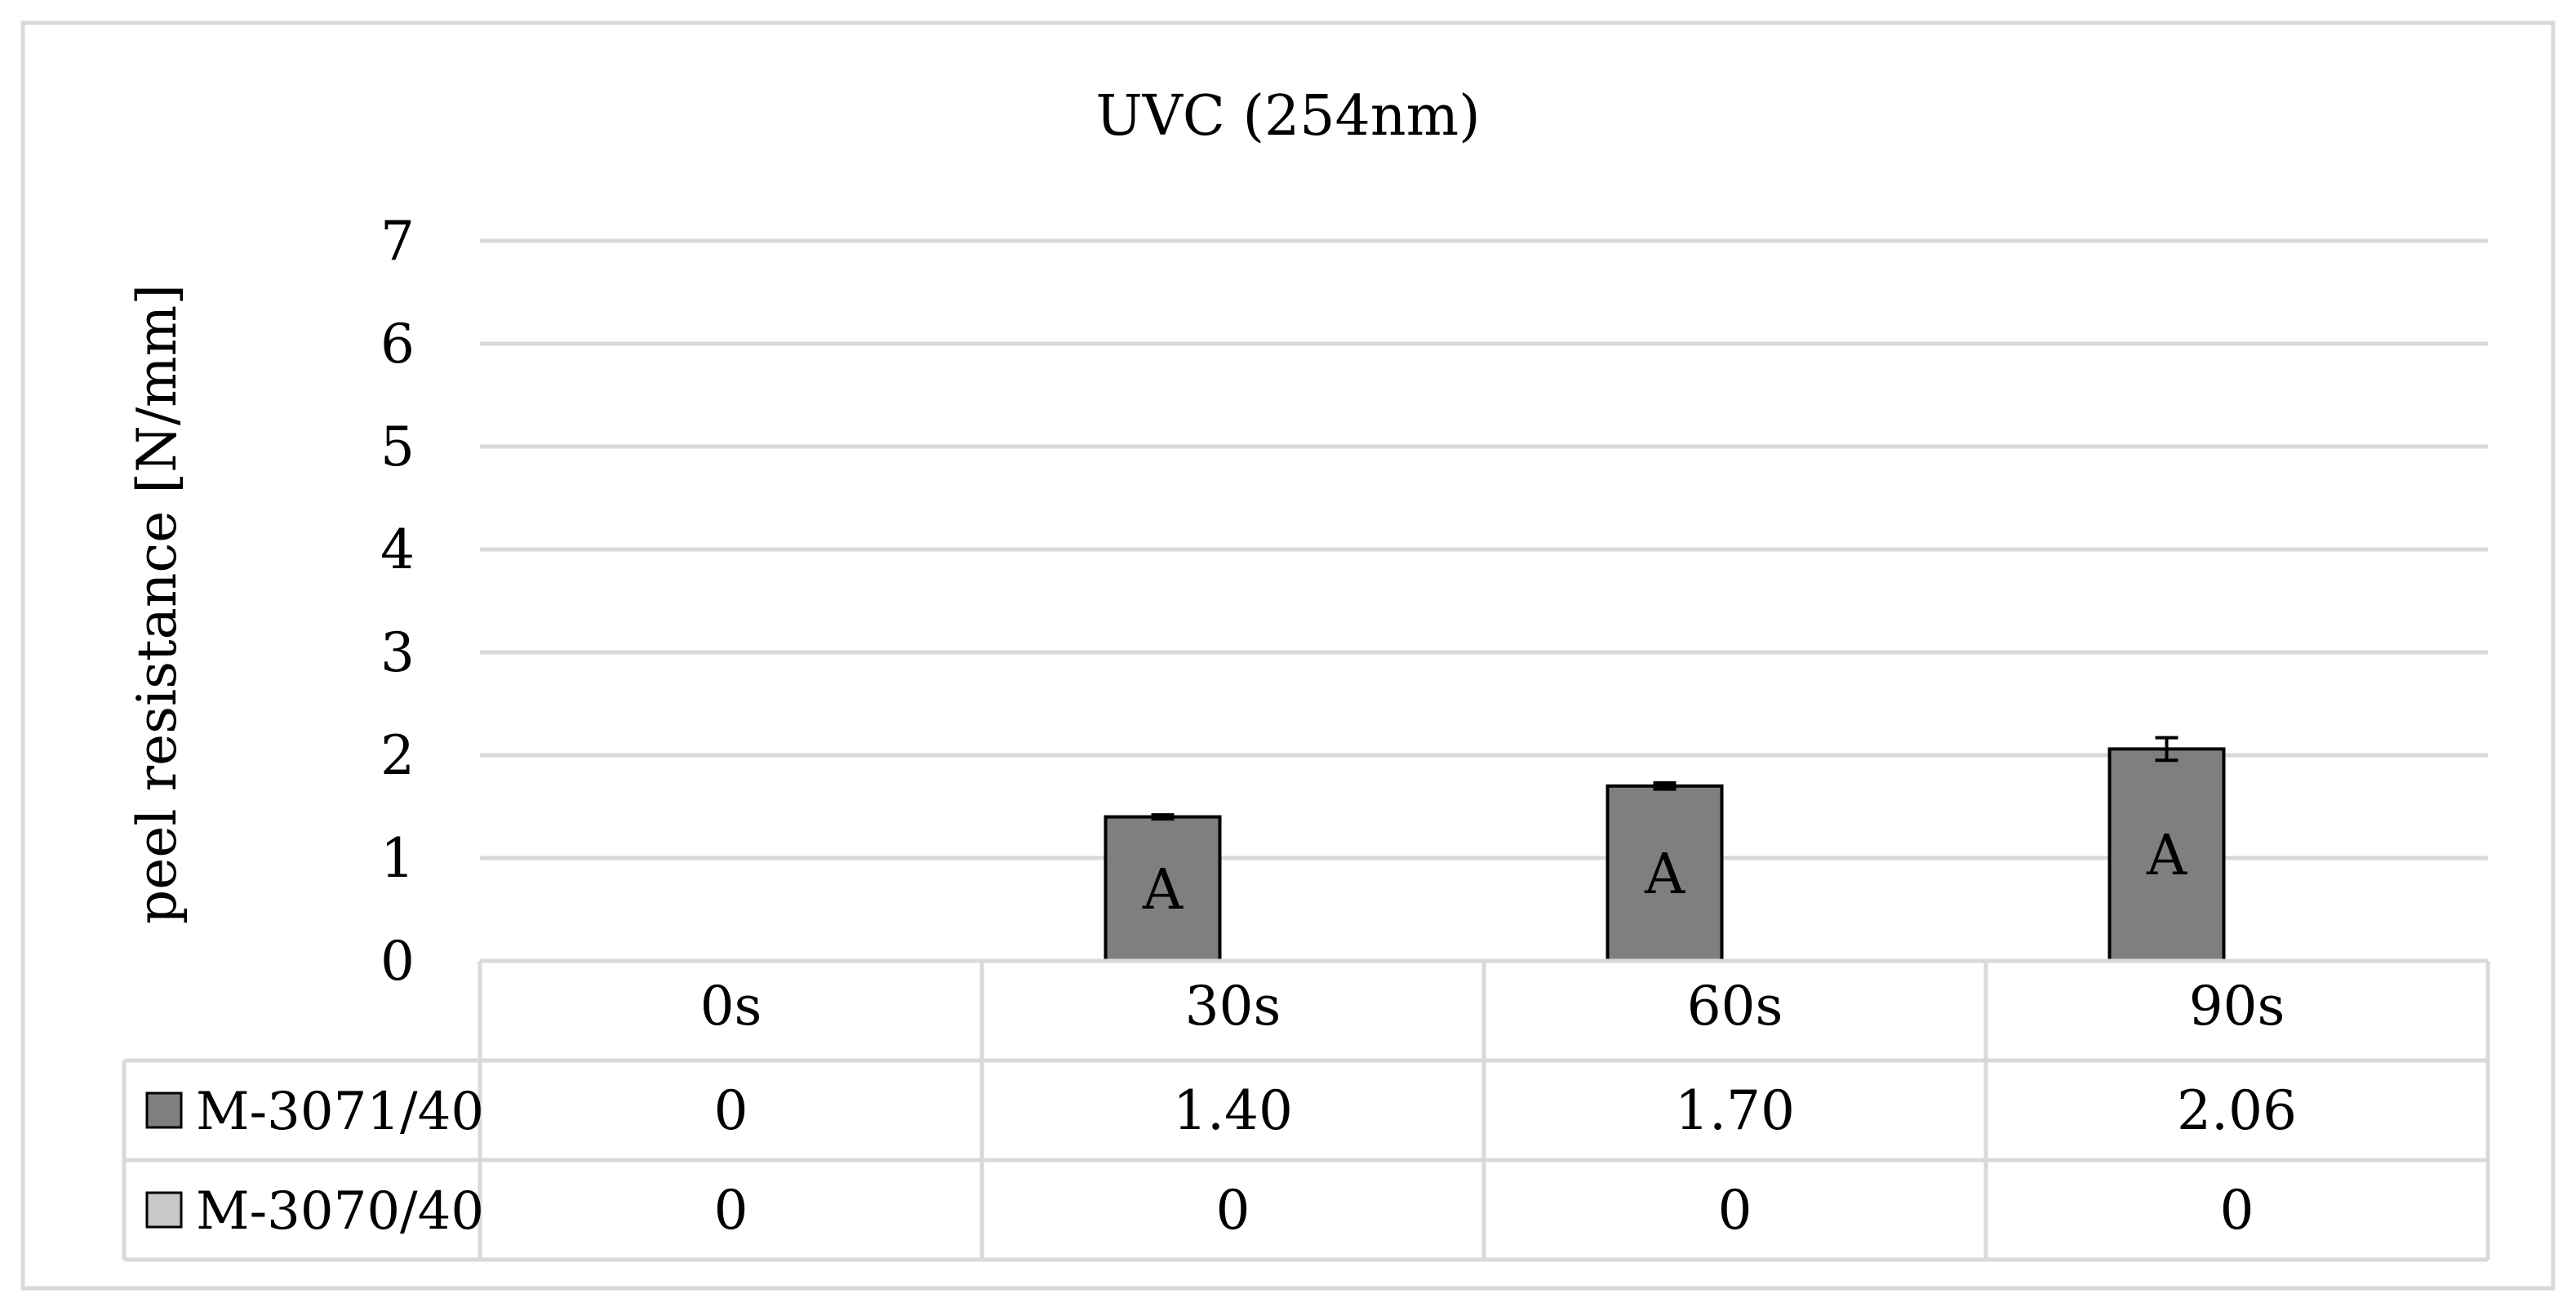  Describe the element at coordinates (731, 1210) in the screenshot. I see `table-value-s1-c0: 0` at that location.